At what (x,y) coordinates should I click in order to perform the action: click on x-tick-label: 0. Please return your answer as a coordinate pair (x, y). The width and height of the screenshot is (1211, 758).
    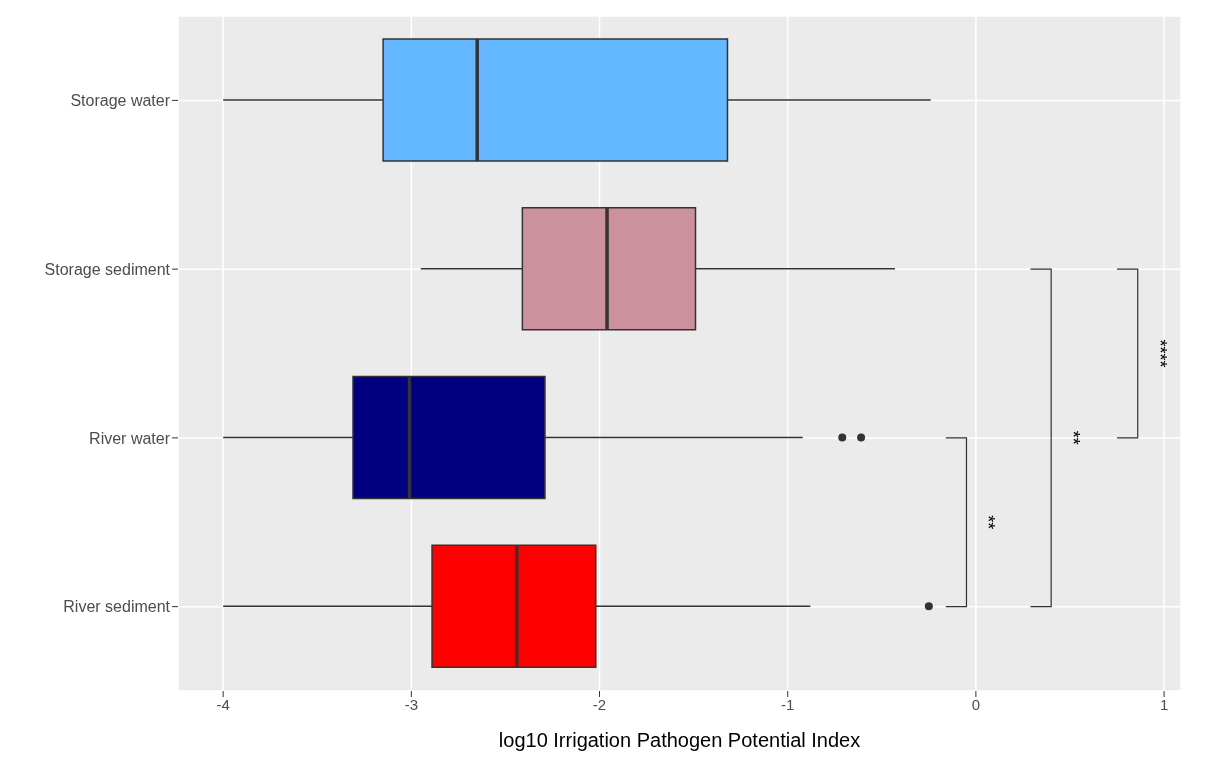
    Looking at the image, I should click on (976, 704).